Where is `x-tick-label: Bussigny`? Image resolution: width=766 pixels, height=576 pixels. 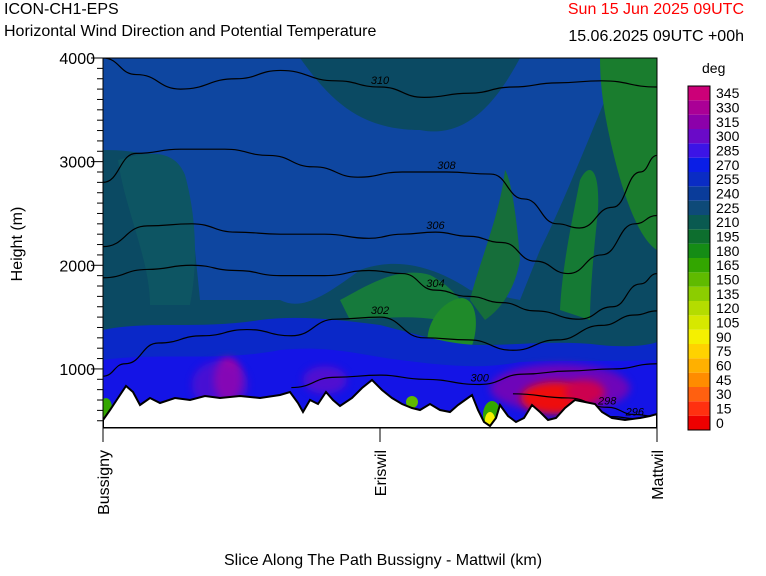
x-tick-label: Bussigny is located at coordinates (104, 482).